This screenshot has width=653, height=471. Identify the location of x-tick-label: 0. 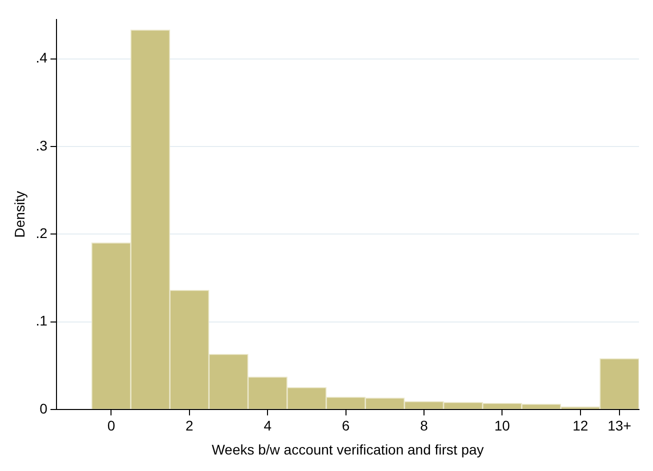
(111, 426).